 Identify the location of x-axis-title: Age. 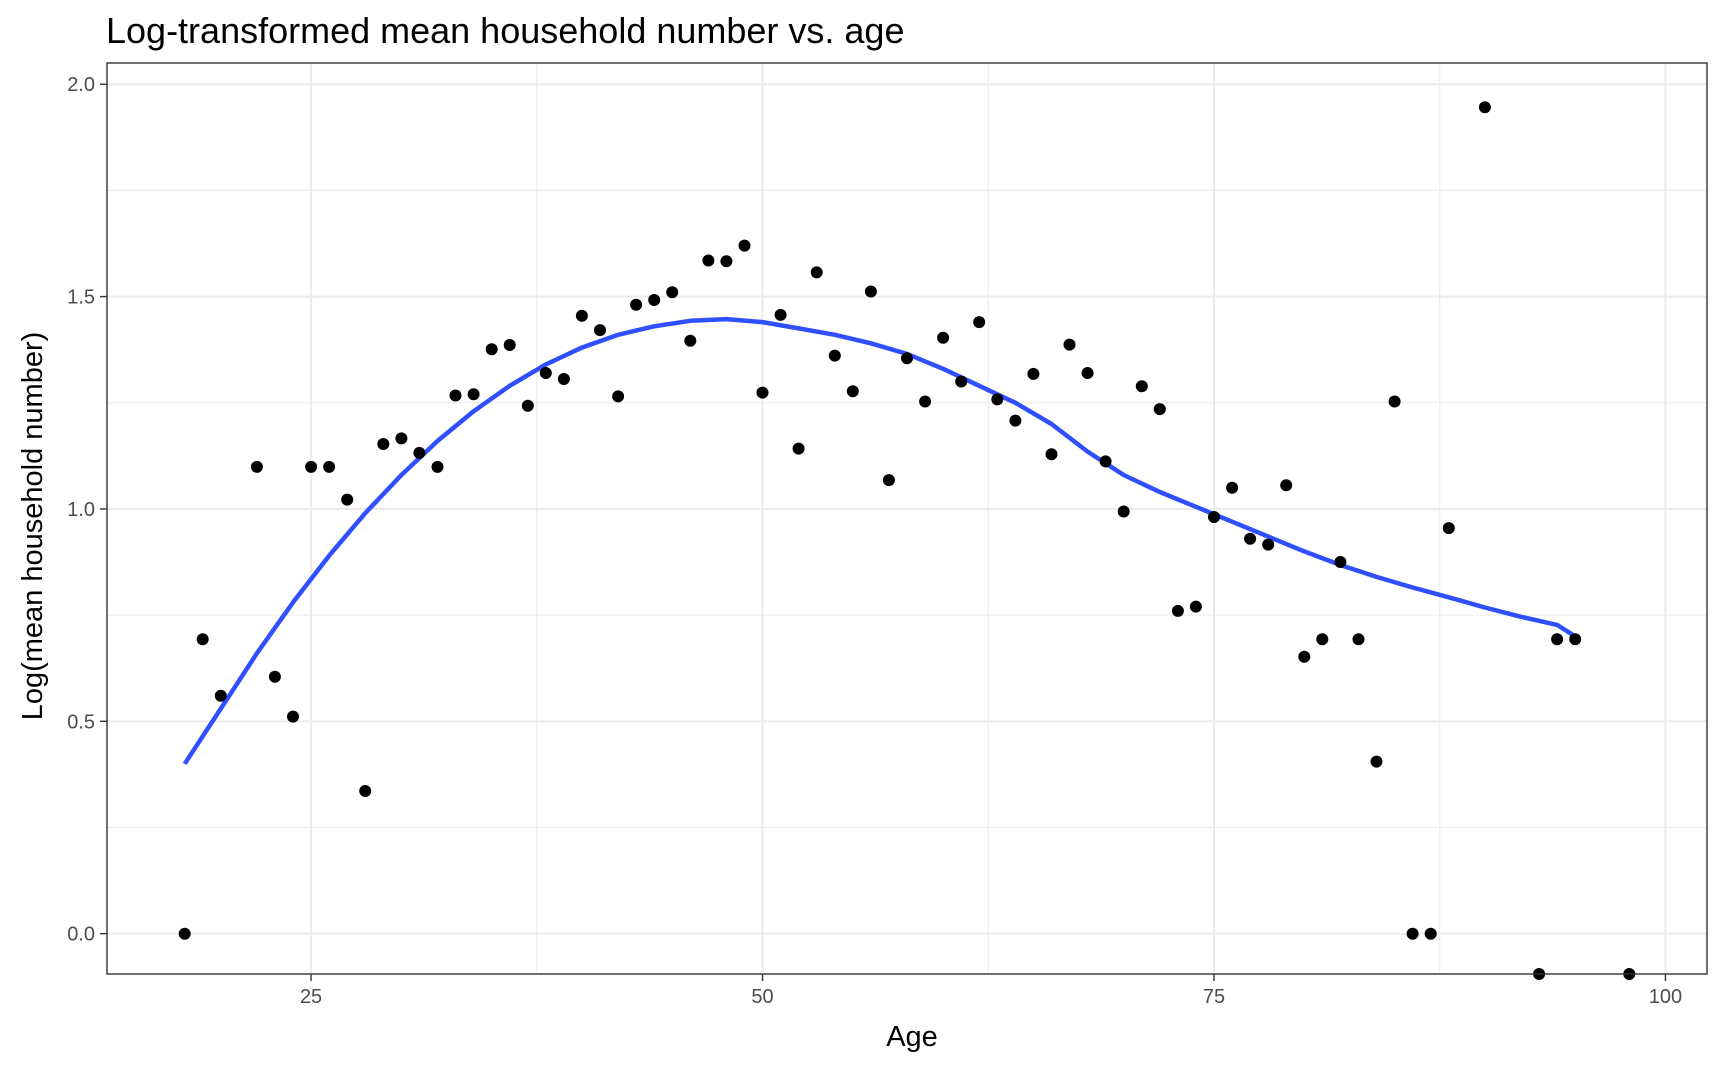
(912, 1037).